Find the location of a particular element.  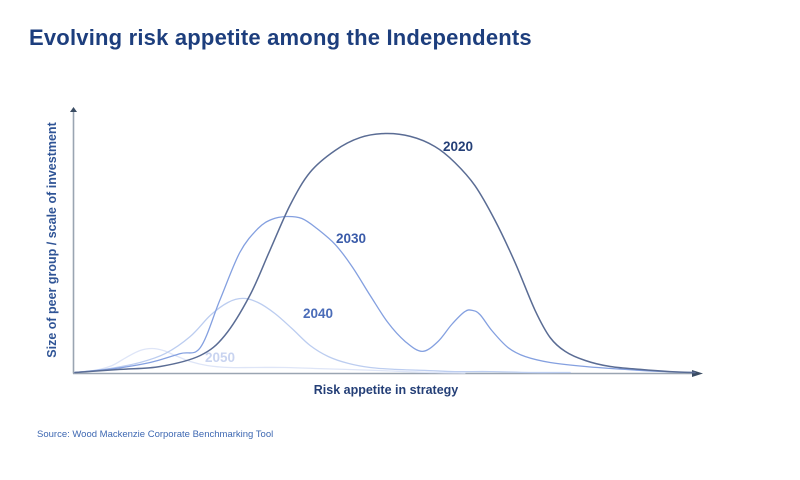

curve-2040 is located at coordinates (322, 335).